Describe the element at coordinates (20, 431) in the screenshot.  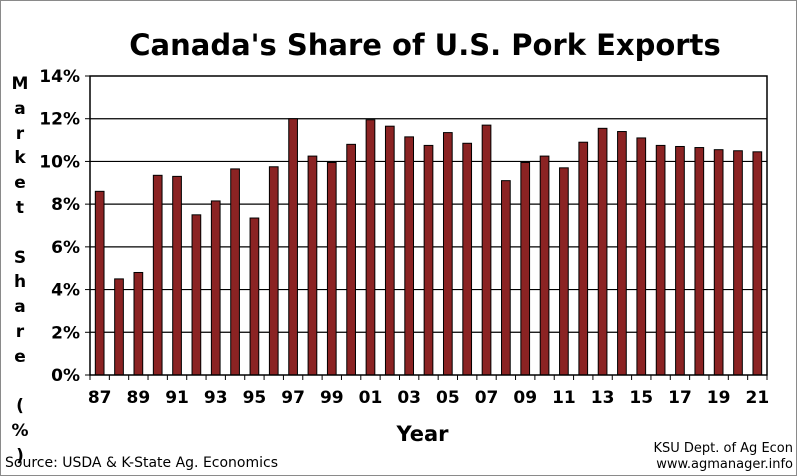
I see `y-axis-label-char: %` at that location.